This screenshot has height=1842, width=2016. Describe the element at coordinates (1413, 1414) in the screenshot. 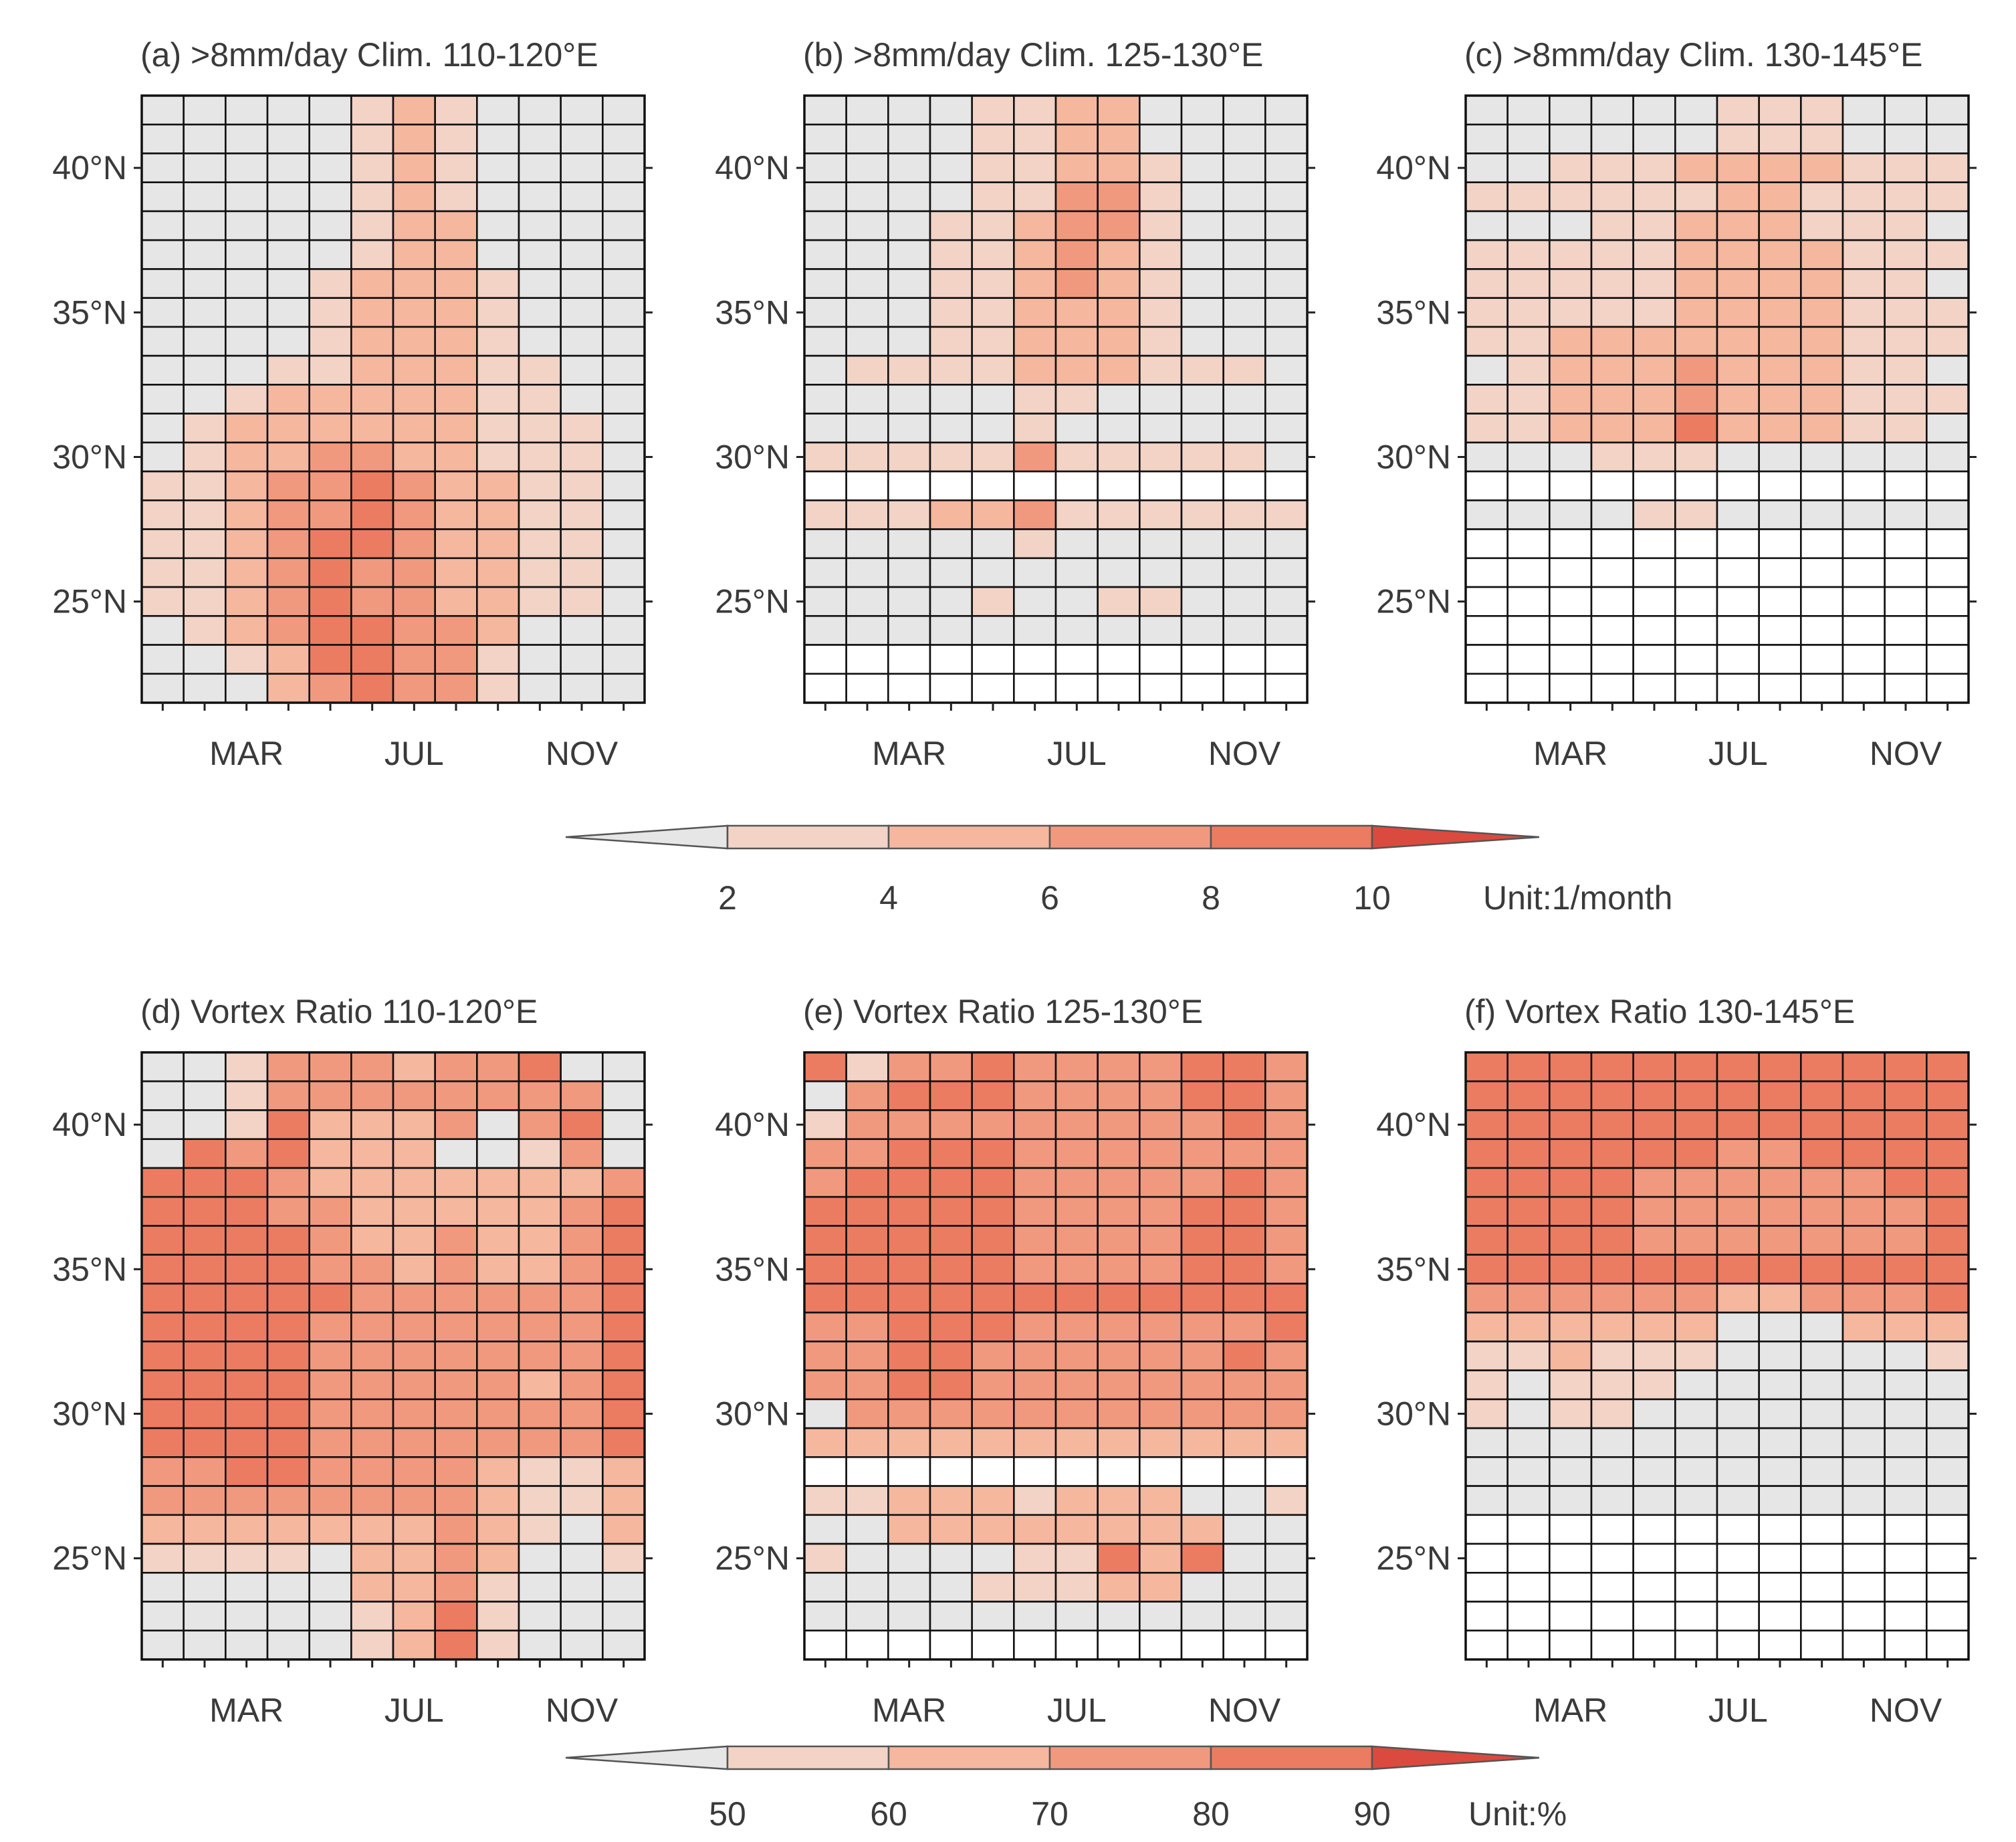

I see `y-tick-label: 30°N` at that location.